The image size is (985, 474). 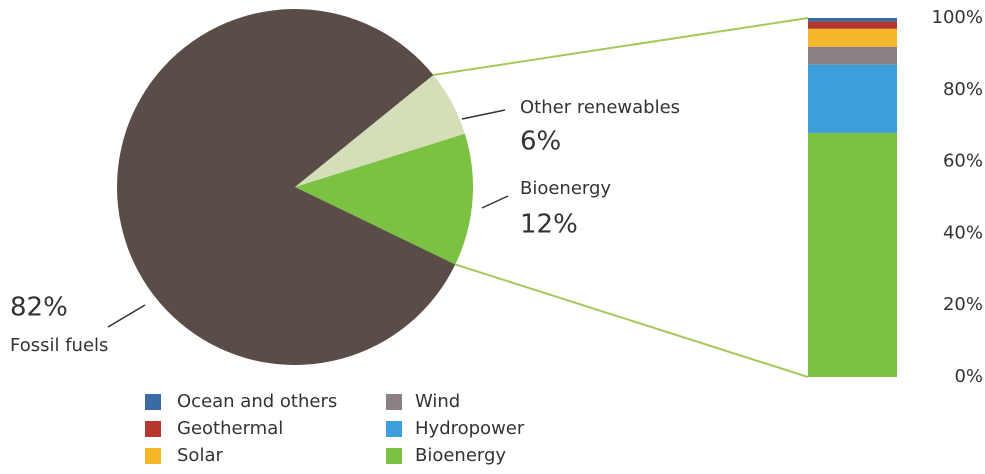 I want to click on legend-label: Wind, so click(x=437, y=401).